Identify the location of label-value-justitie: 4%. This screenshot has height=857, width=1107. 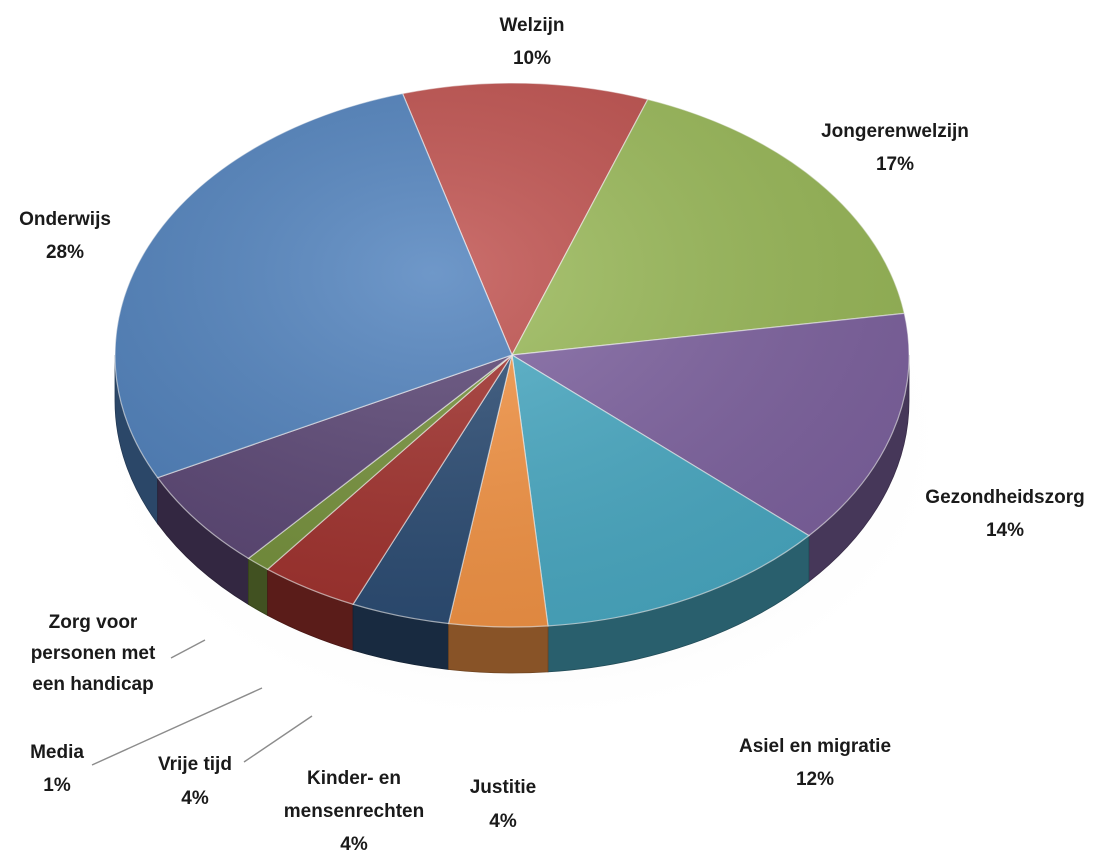
(503, 821).